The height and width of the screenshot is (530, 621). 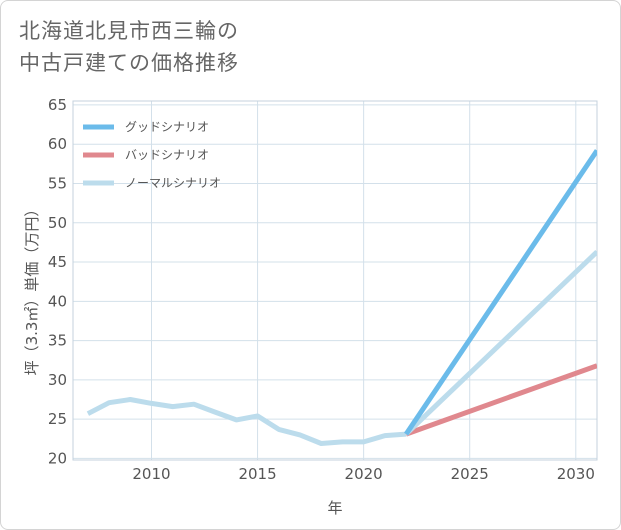 I want to click on chart-title-line-1: 北海道北見市西三輪の, so click(x=129, y=31).